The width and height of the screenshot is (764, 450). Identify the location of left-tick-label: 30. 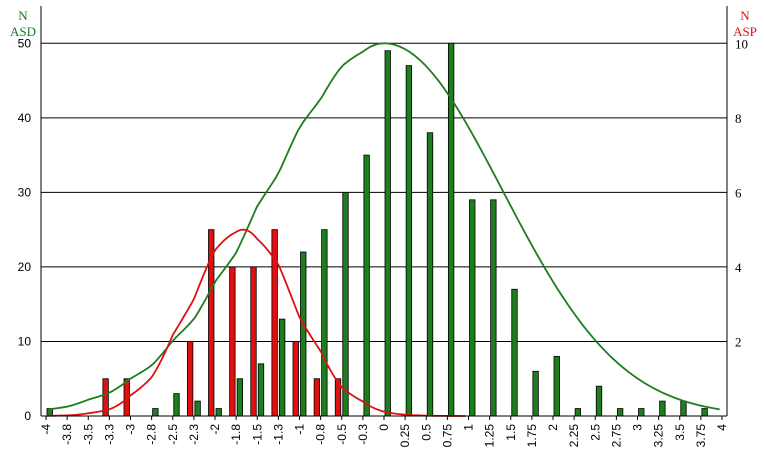
(25, 192).